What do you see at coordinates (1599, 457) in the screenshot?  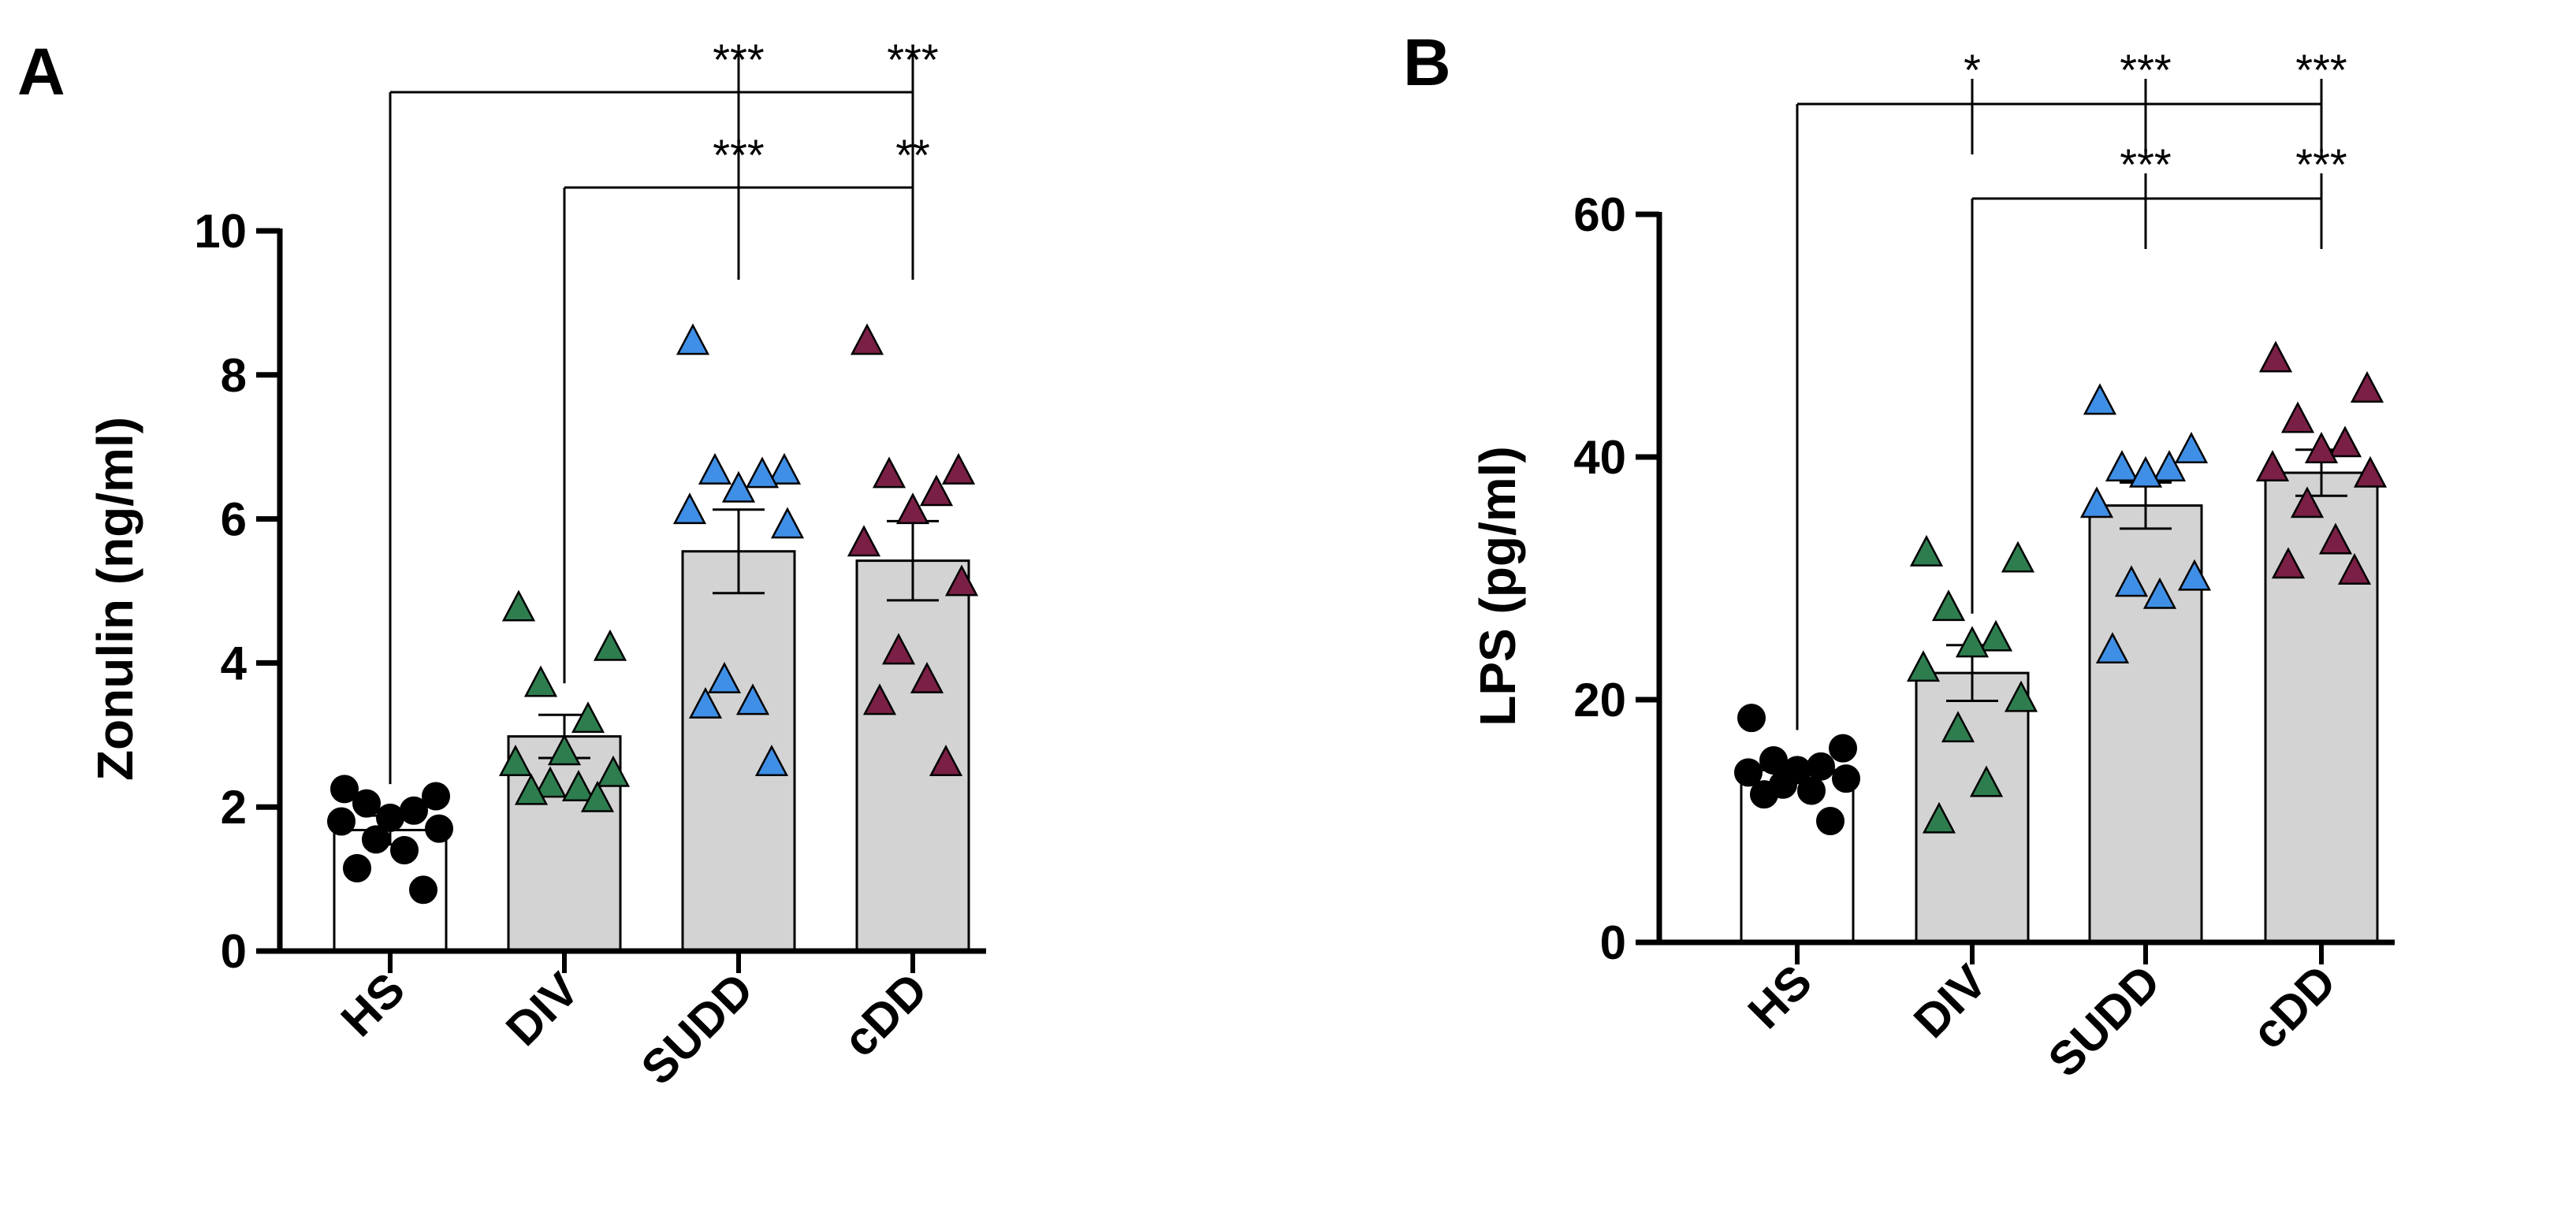 I see `y-tick-label: 40` at bounding box center [1599, 457].